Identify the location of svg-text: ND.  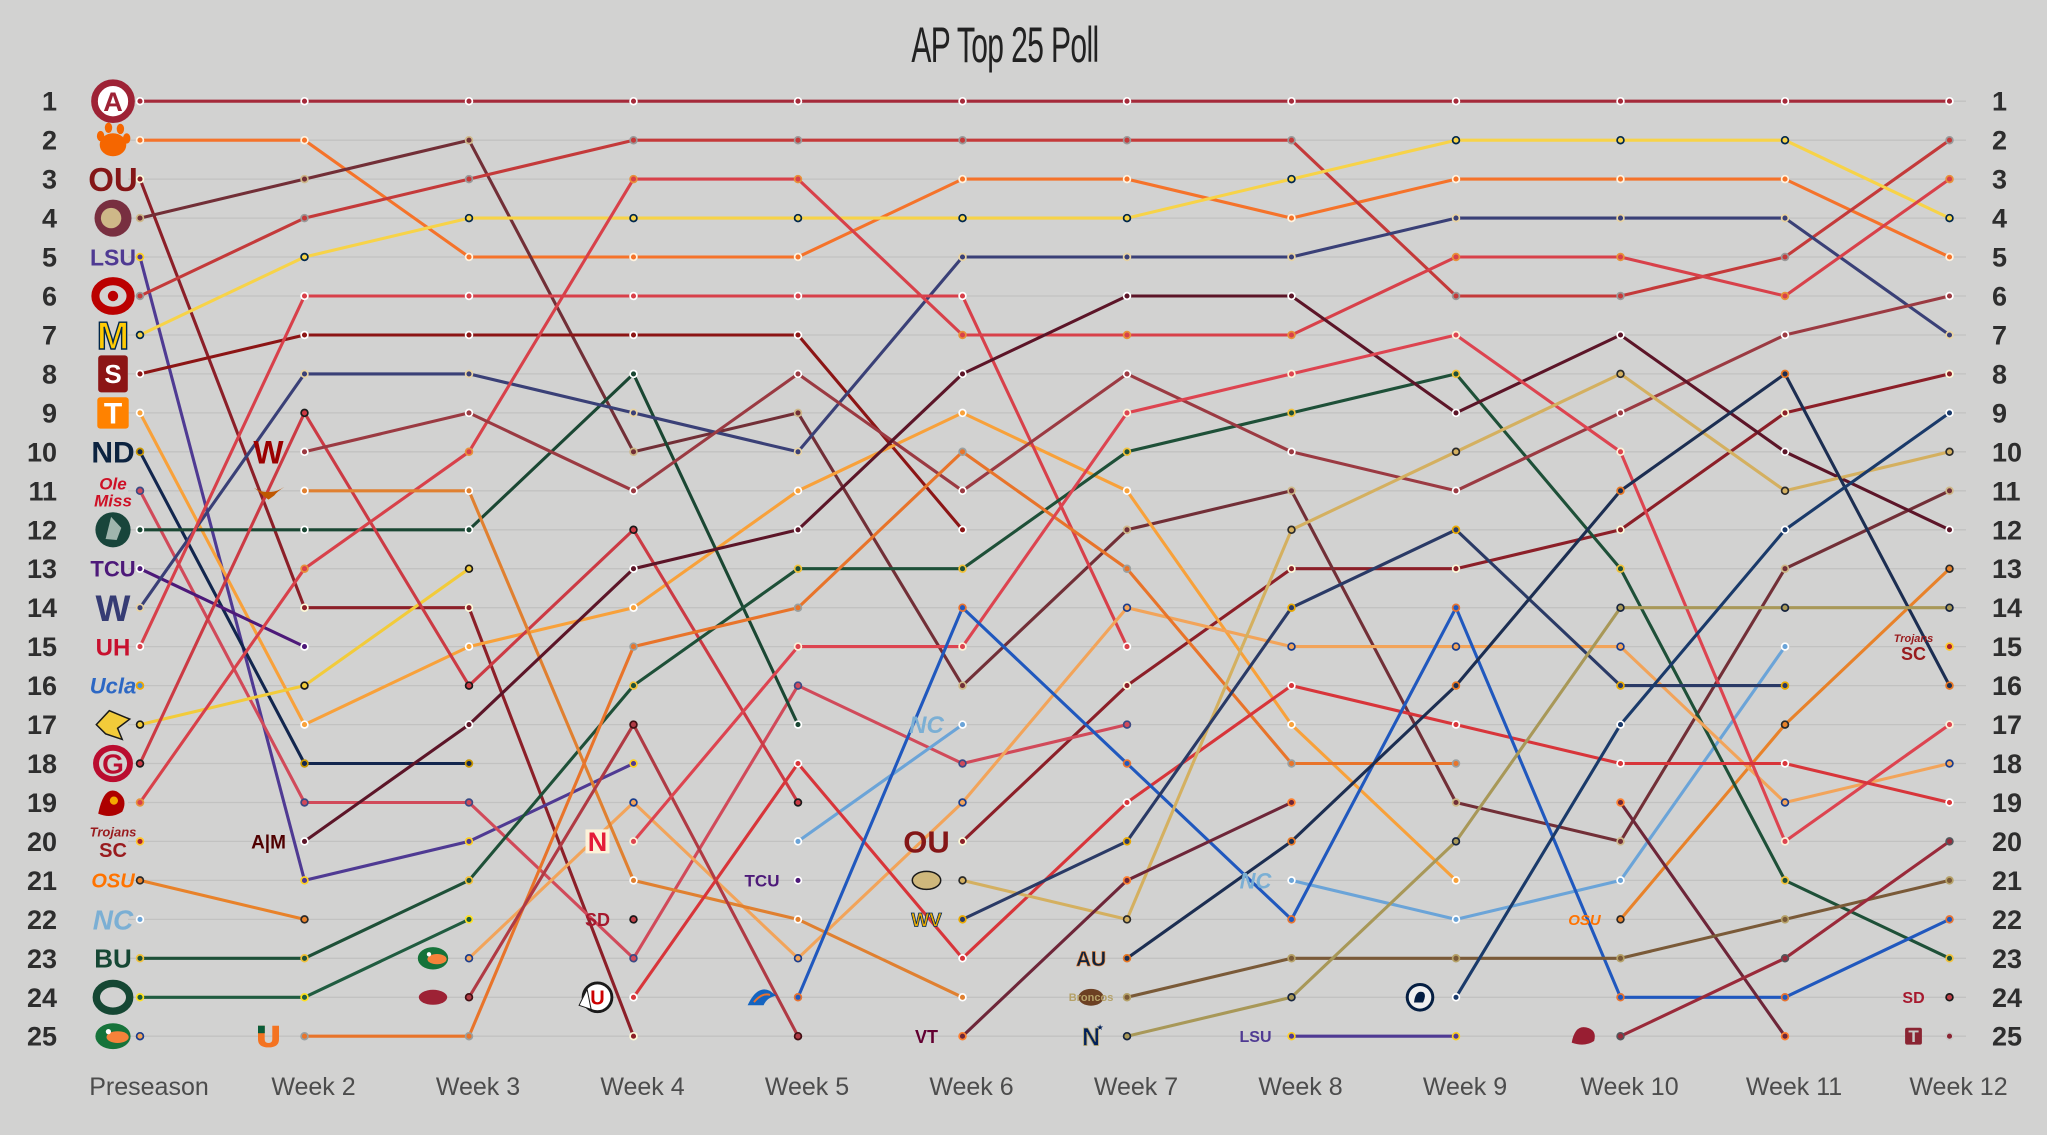
(112, 453).